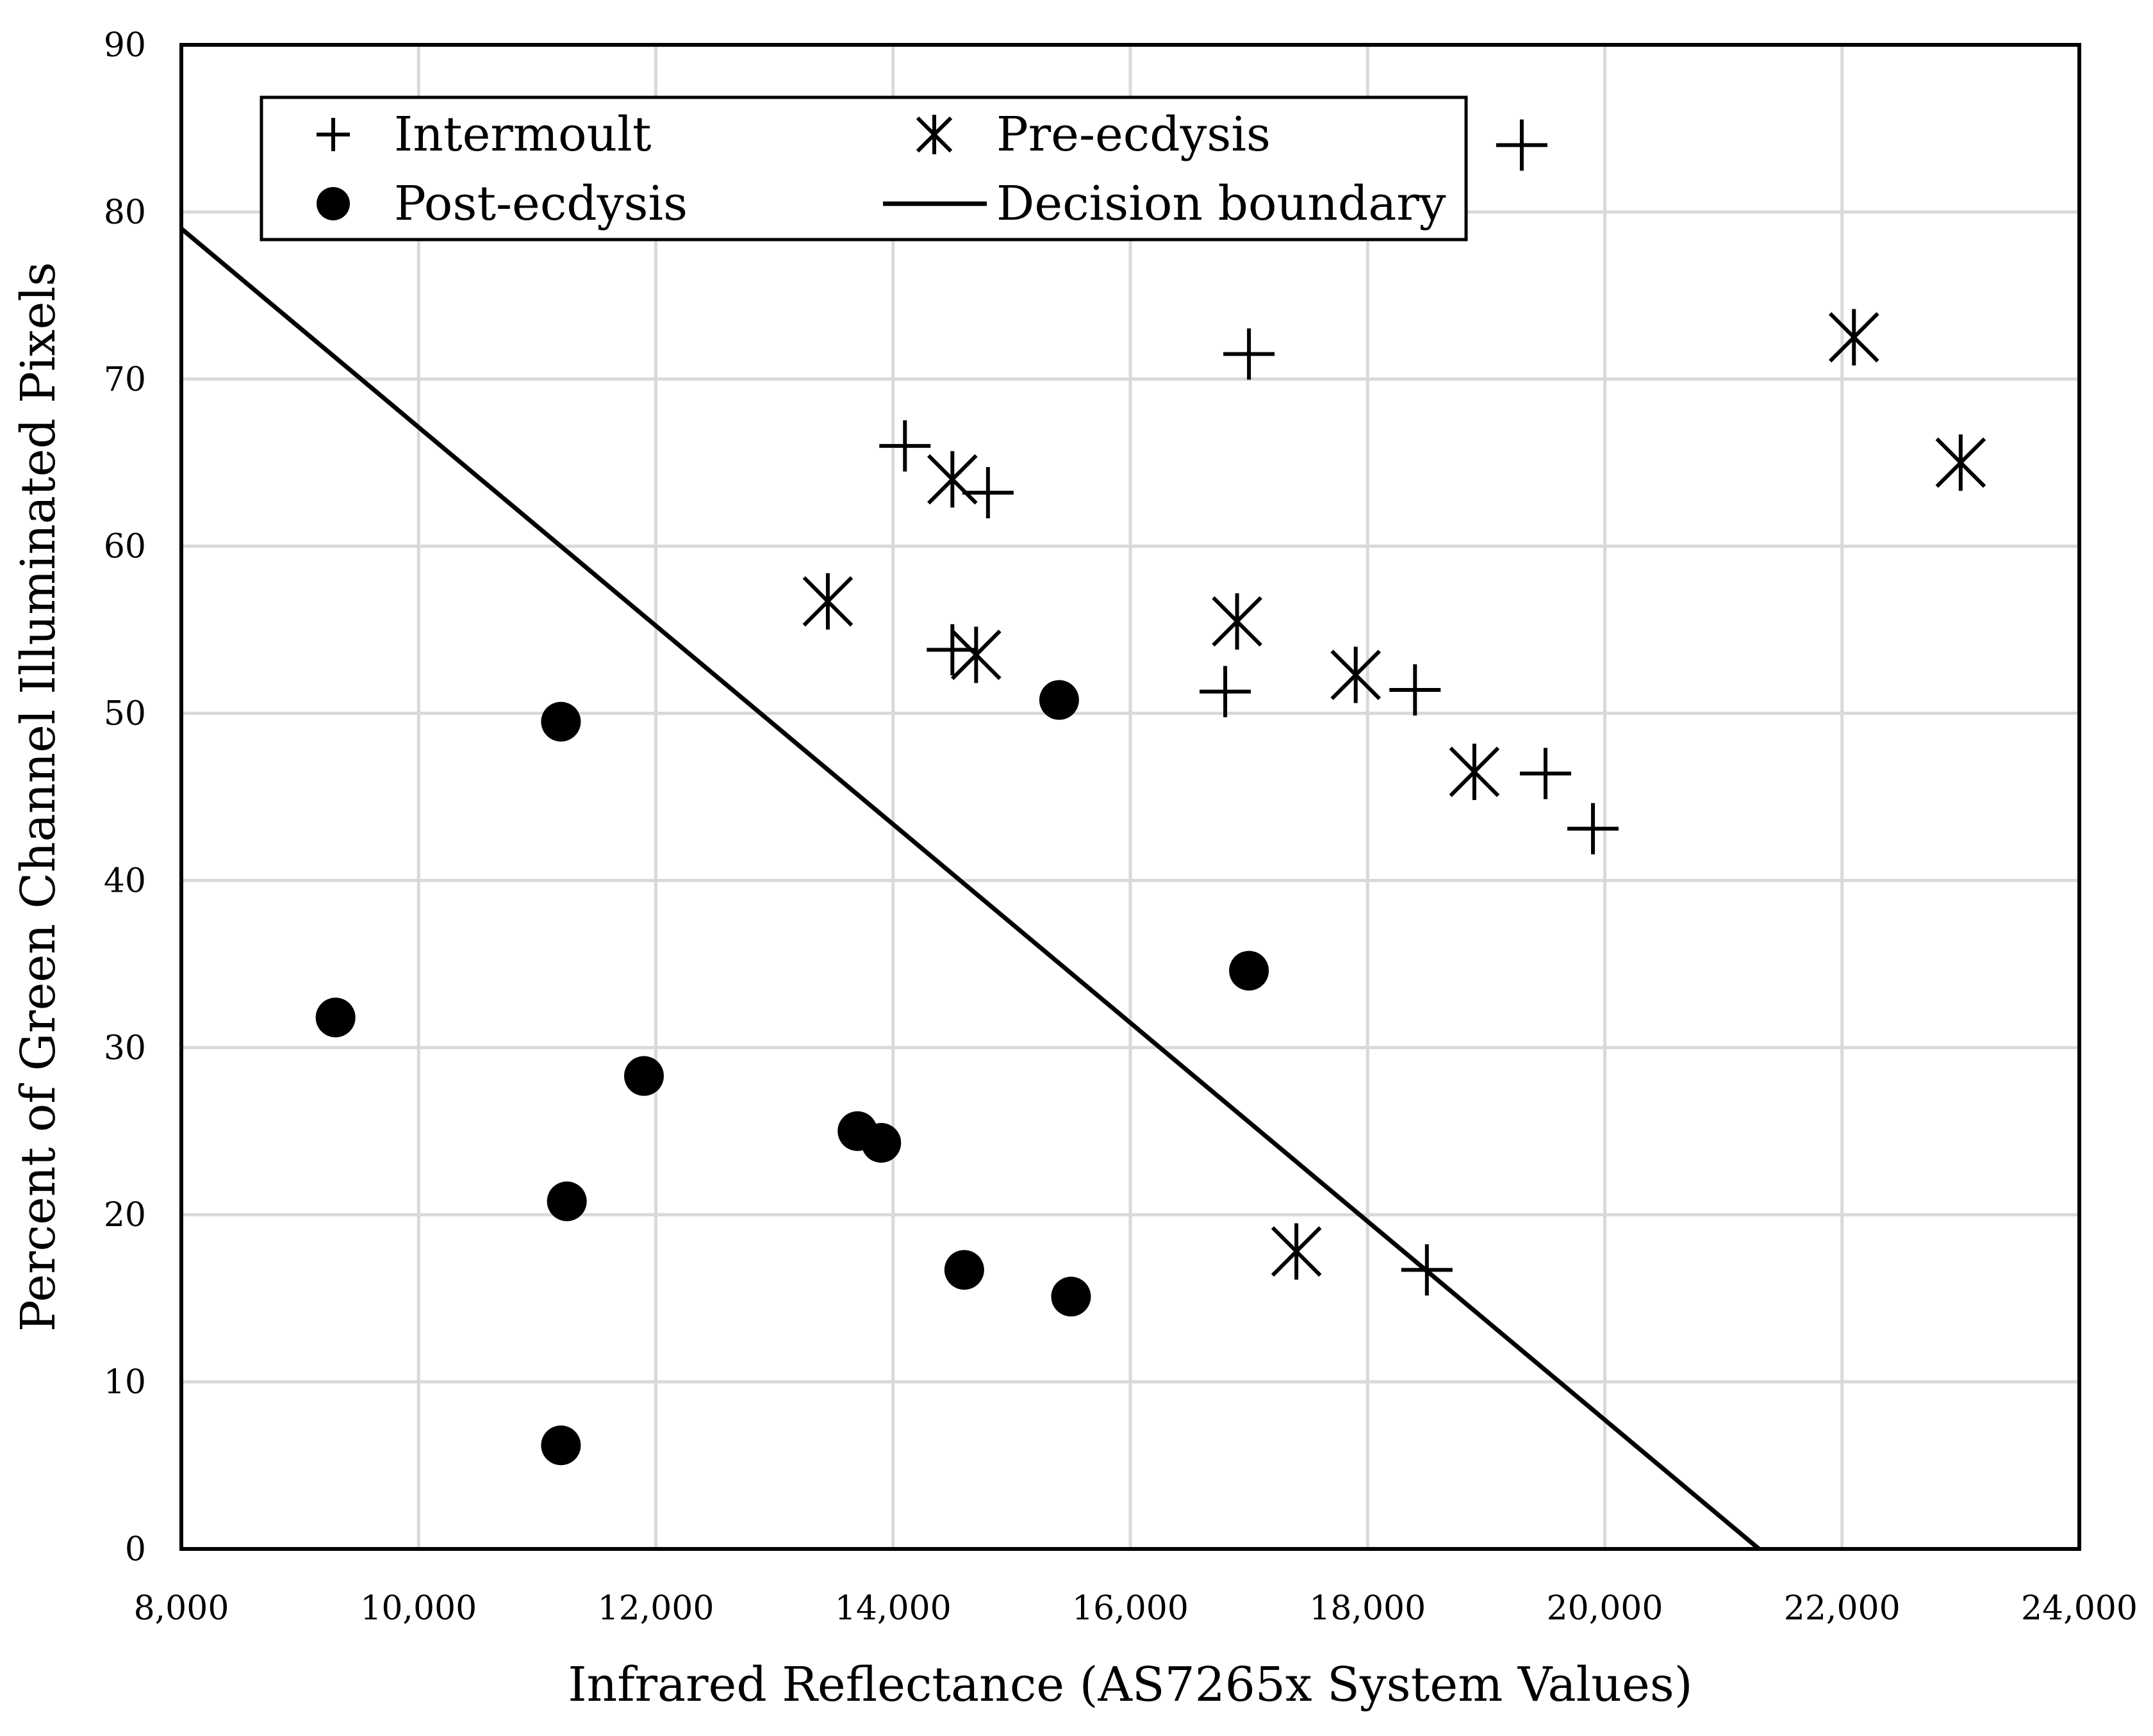 The height and width of the screenshot is (1736, 2153). Describe the element at coordinates (181, 1608) in the screenshot. I see `x-tick-label: 8,000` at that location.